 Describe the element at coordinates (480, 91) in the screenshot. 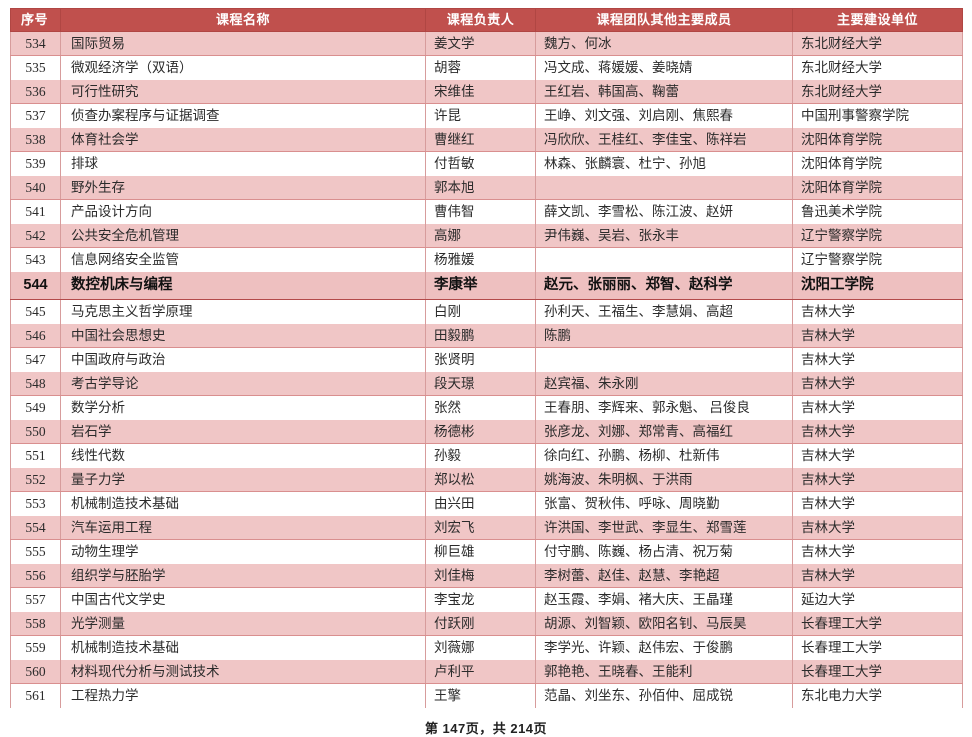

I see `cell-course-leader: 宋维佳` at that location.